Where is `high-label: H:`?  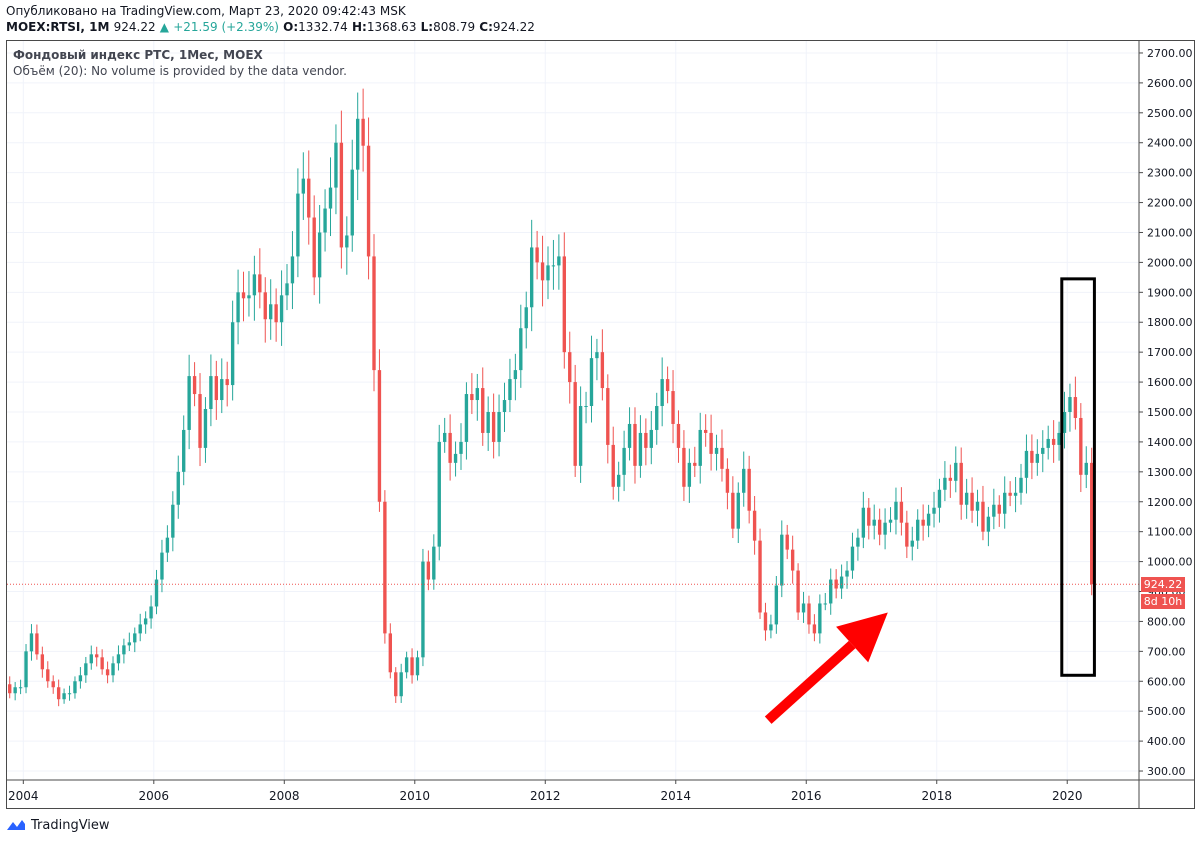 high-label: H: is located at coordinates (359, 27).